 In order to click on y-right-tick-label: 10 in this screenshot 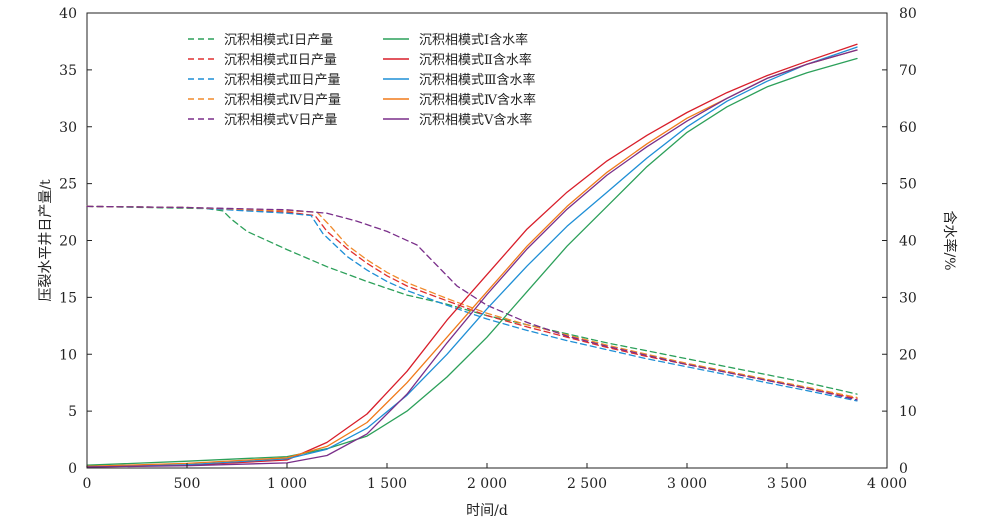, I will do `click(908, 412)`.